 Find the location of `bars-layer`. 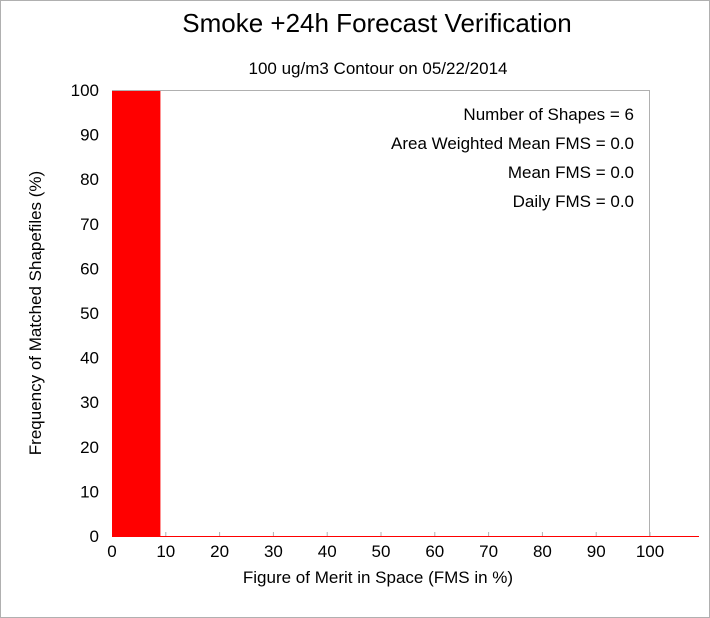

bars-layer is located at coordinates (136, 313).